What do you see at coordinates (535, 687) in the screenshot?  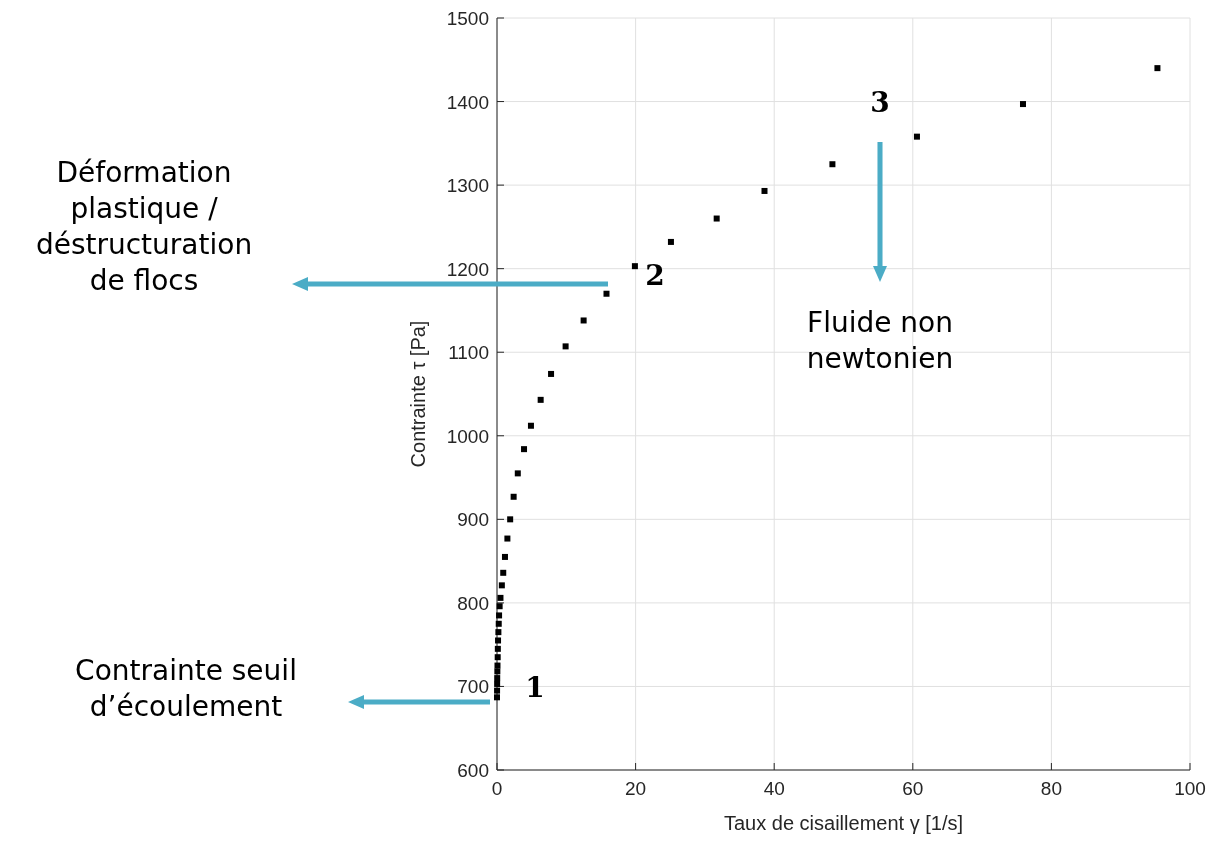 I see `annotation: 1` at bounding box center [535, 687].